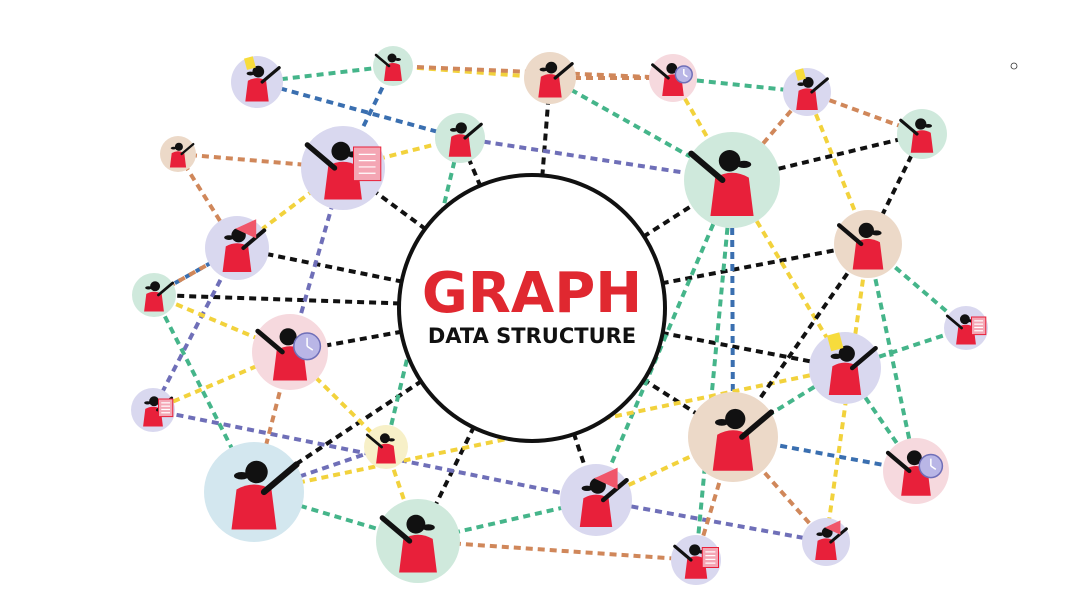 The image size is (1081, 611). I want to click on edge-purple, so click(374, 455).